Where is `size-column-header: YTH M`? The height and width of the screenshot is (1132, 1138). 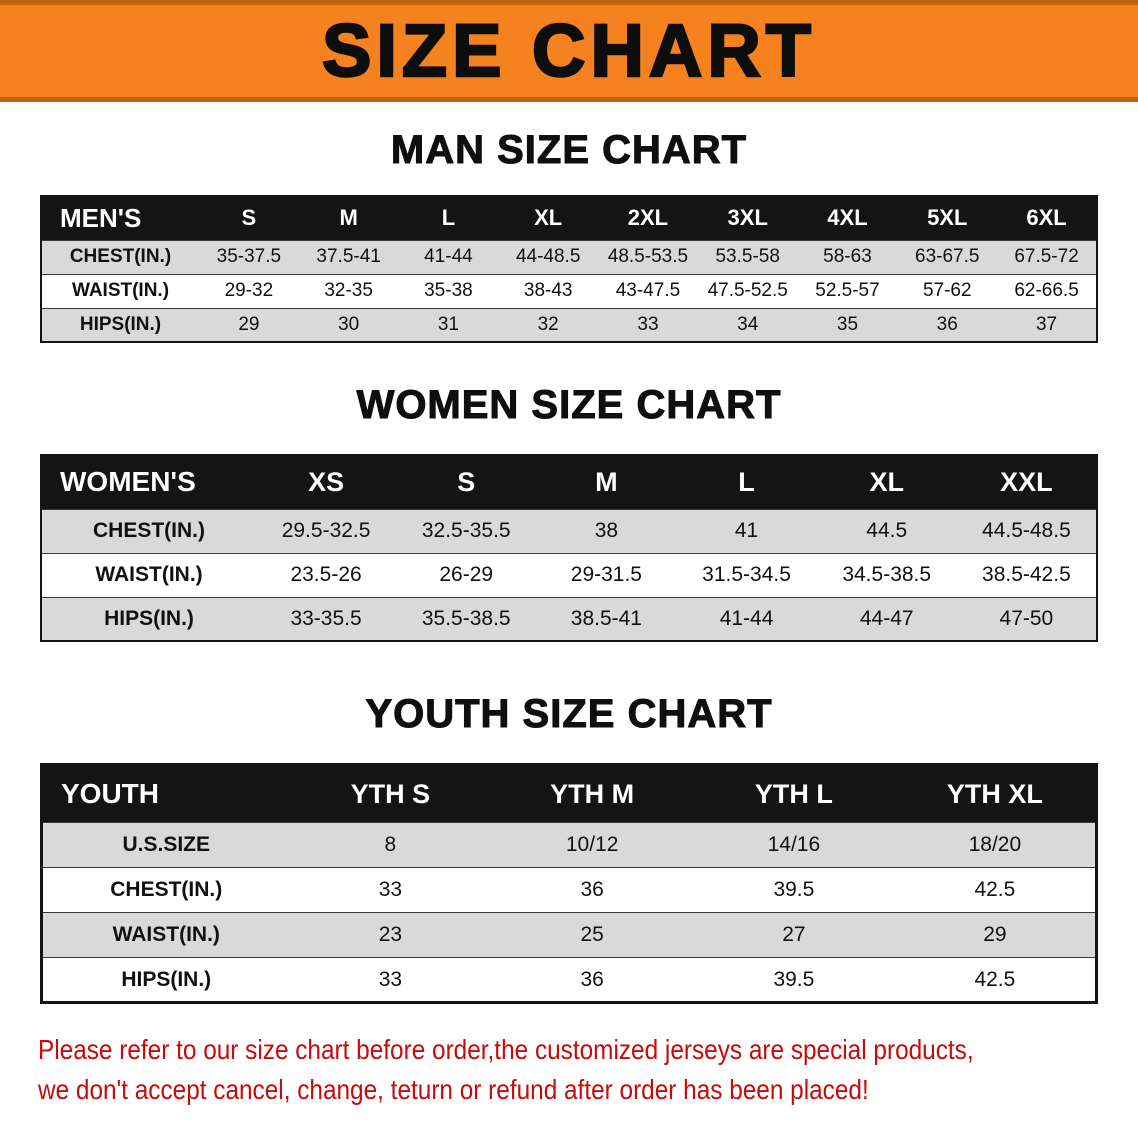
size-column-header: YTH M is located at coordinates (592, 793).